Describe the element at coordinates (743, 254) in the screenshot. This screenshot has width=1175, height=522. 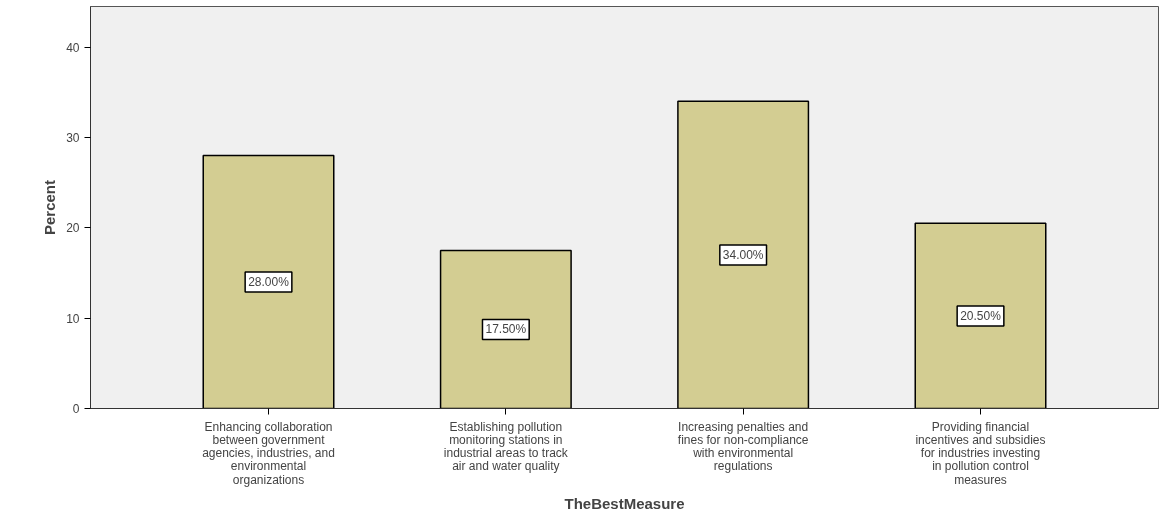
I see `data-label: 34.00%` at that location.